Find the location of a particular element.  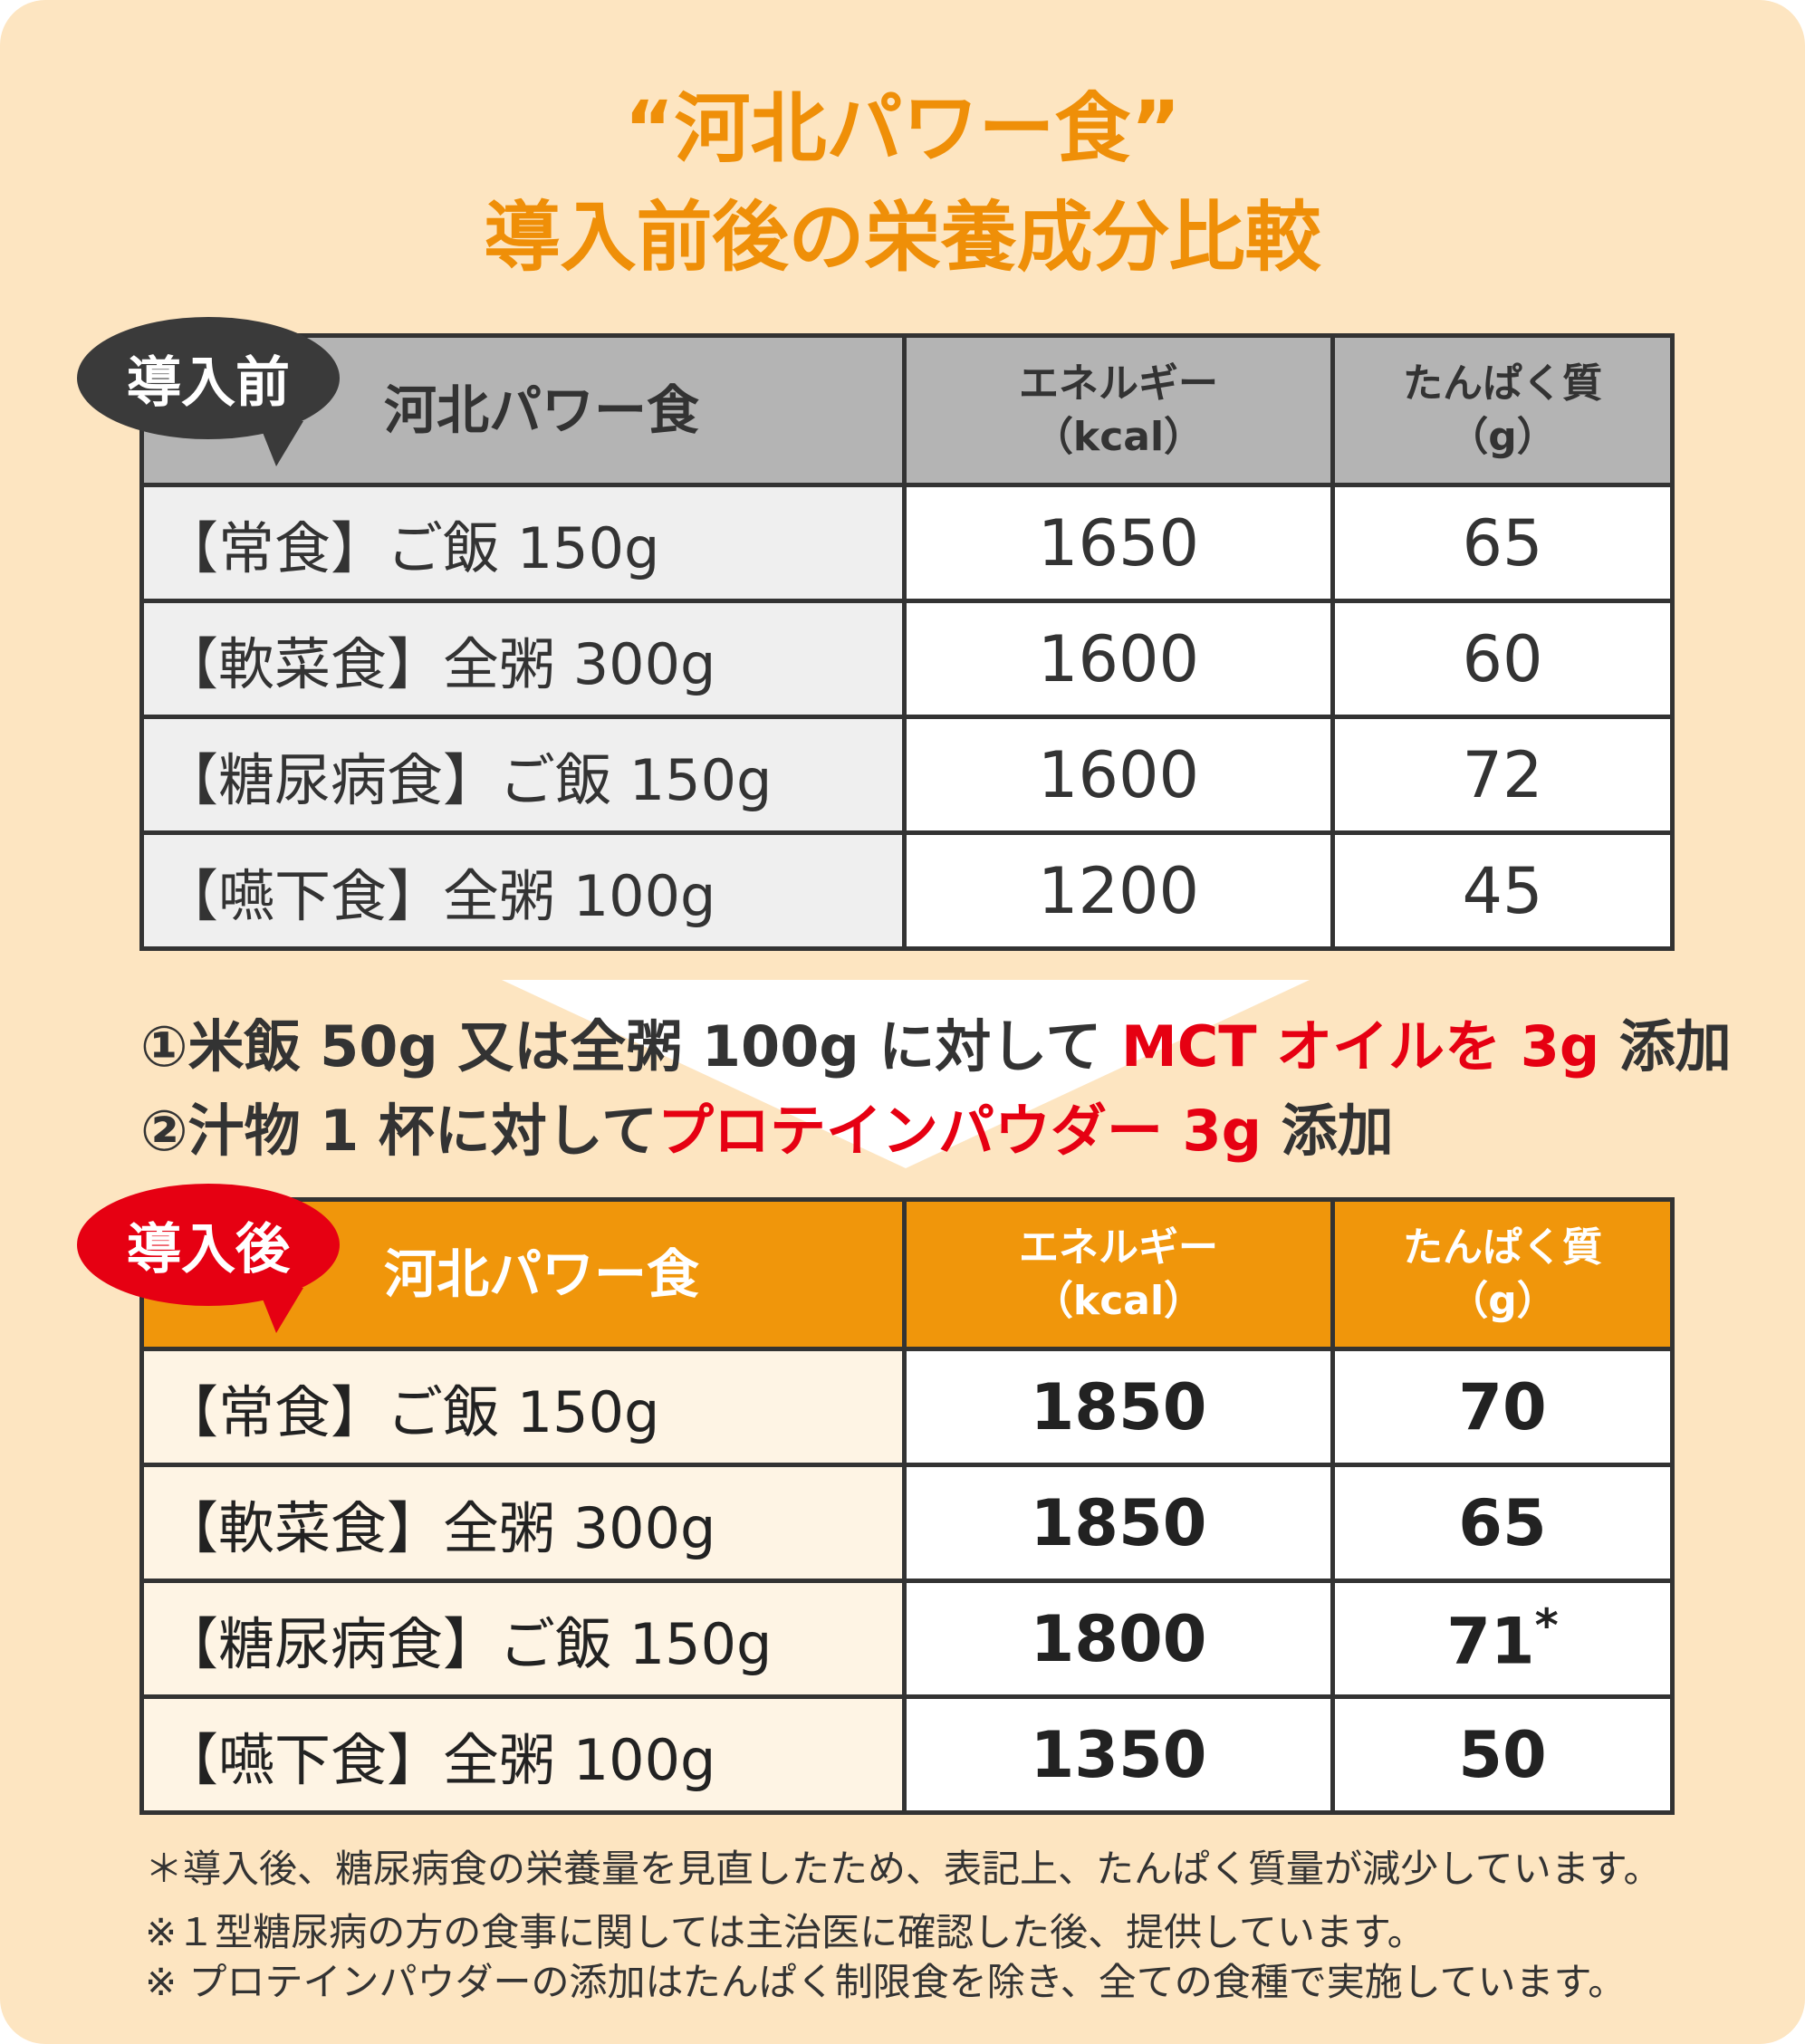

change-highlight: MCT オイルを 3g is located at coordinates (1360, 1046).